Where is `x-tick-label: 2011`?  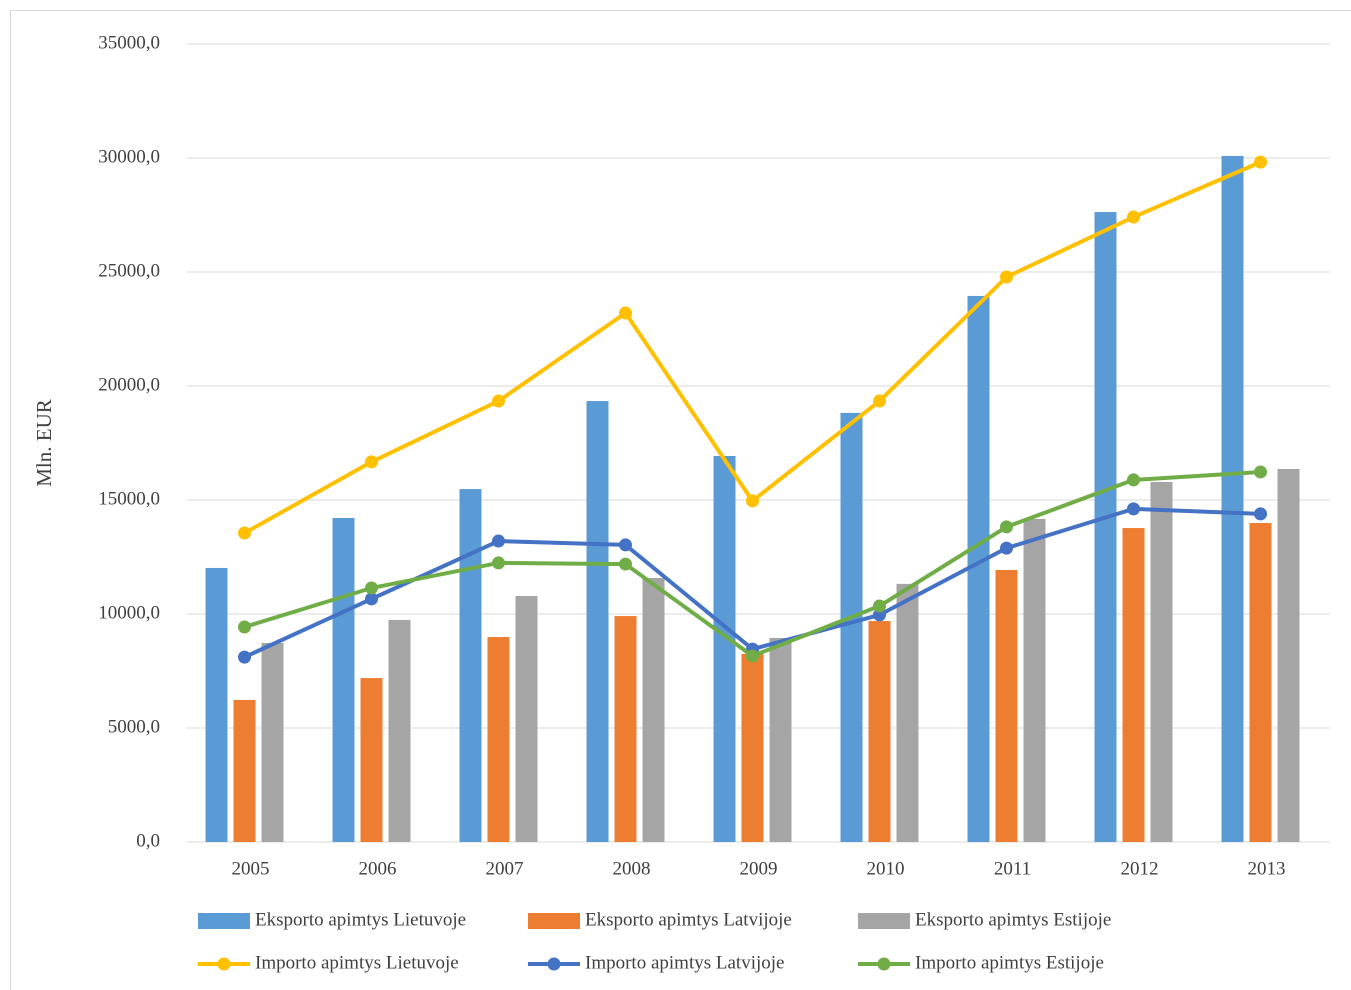
x-tick-label: 2011 is located at coordinates (1012, 868).